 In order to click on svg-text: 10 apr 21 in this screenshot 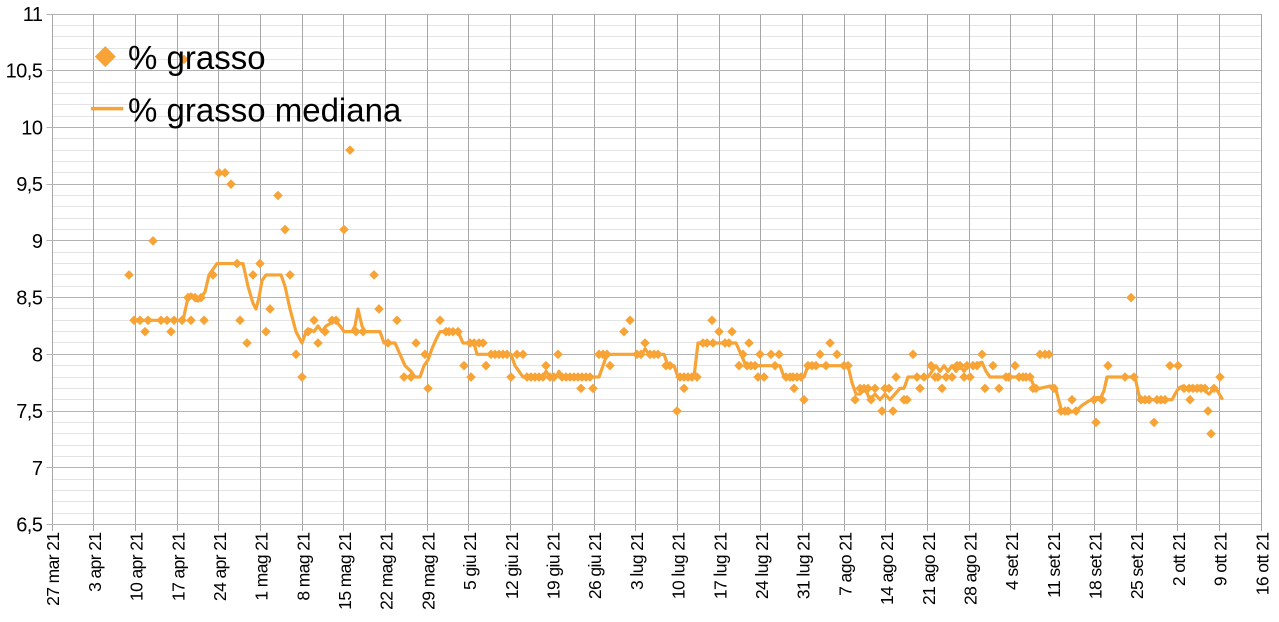, I will do `click(137, 567)`.